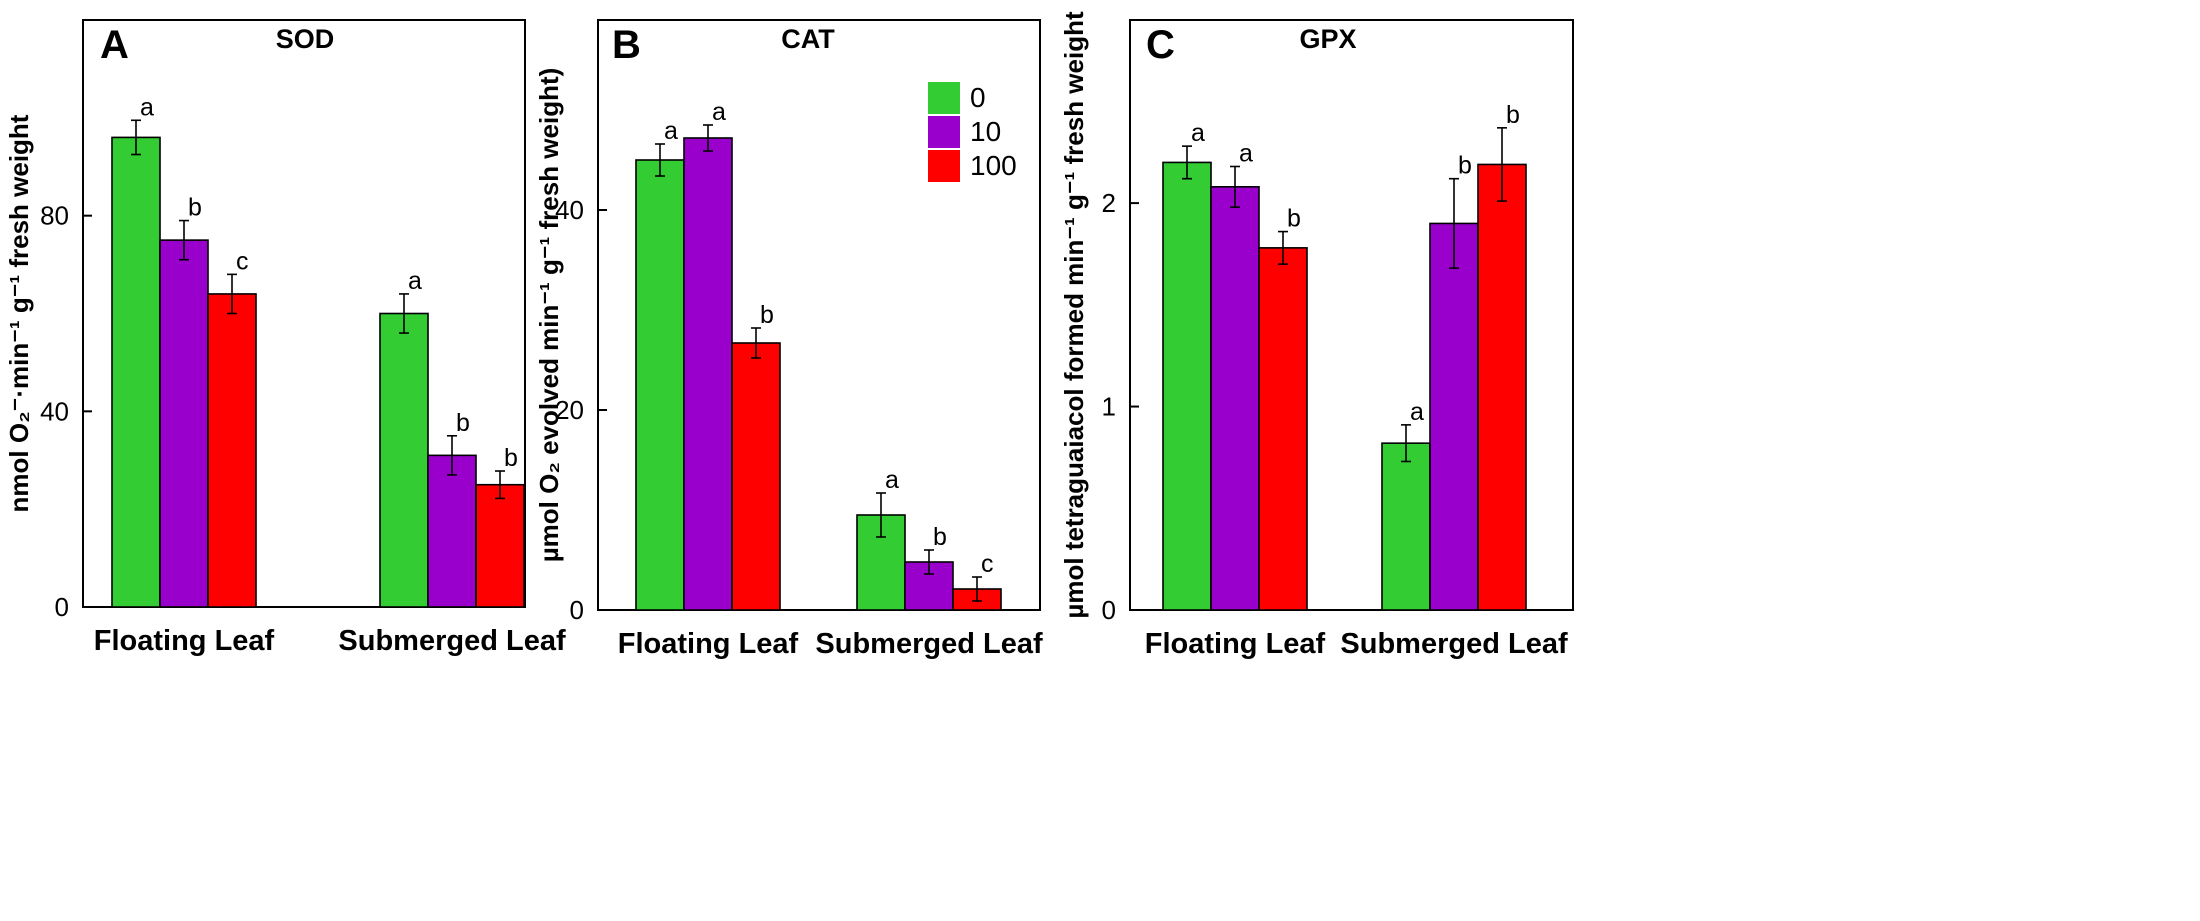  What do you see at coordinates (1109, 407) in the screenshot?
I see `y-tick-label: 1` at bounding box center [1109, 407].